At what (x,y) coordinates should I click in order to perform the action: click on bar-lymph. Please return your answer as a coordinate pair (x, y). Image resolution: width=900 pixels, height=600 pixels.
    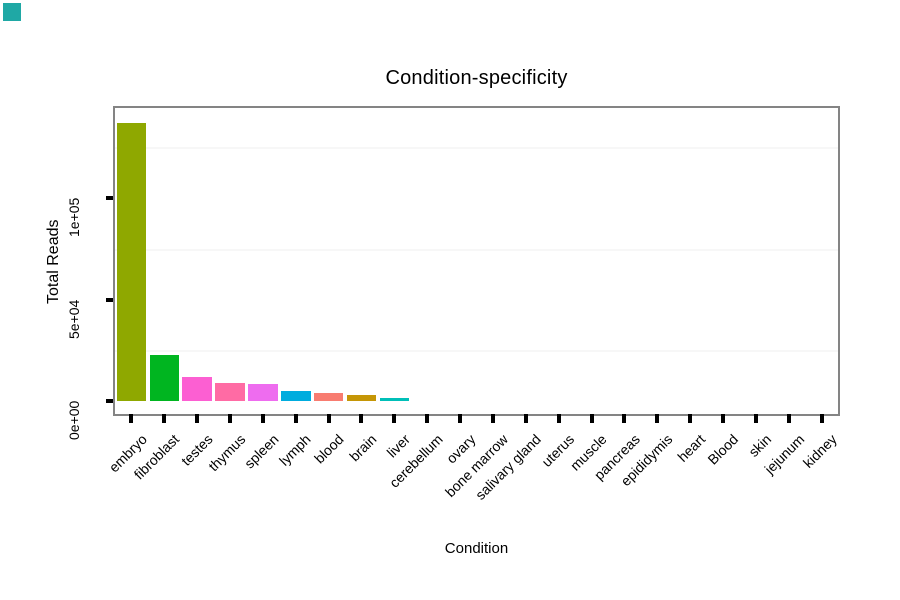
    Looking at the image, I should click on (295, 396).